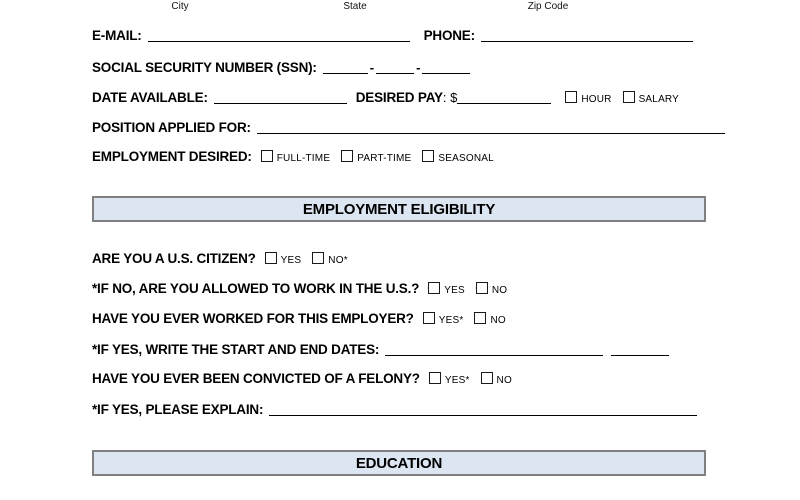 Image resolution: width=800 pixels, height=500 pixels. Describe the element at coordinates (253, 318) in the screenshot. I see `question-text: HAVE YOU EVER WORKED FOR THIS EMPLOYER?` at that location.